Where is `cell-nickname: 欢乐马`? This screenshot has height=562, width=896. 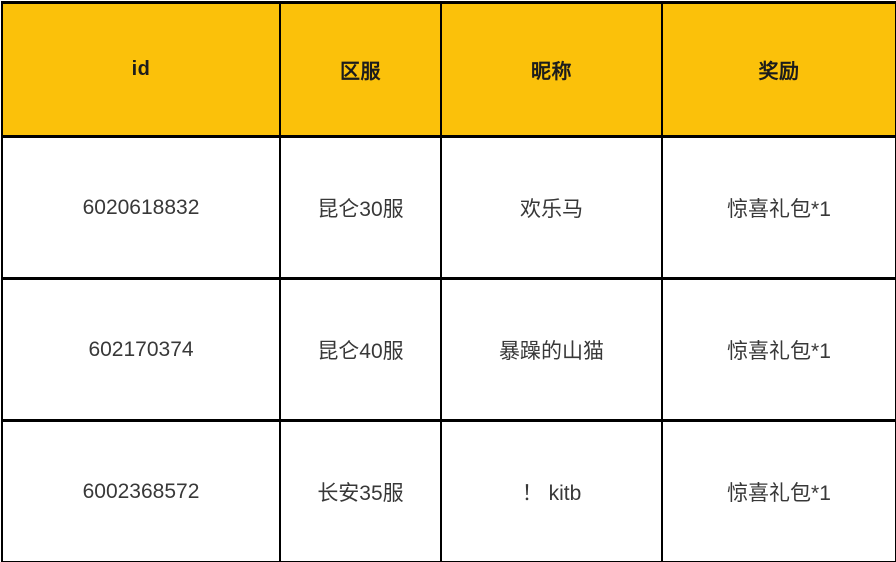
cell-nickname: 欢乐马 is located at coordinates (551, 207).